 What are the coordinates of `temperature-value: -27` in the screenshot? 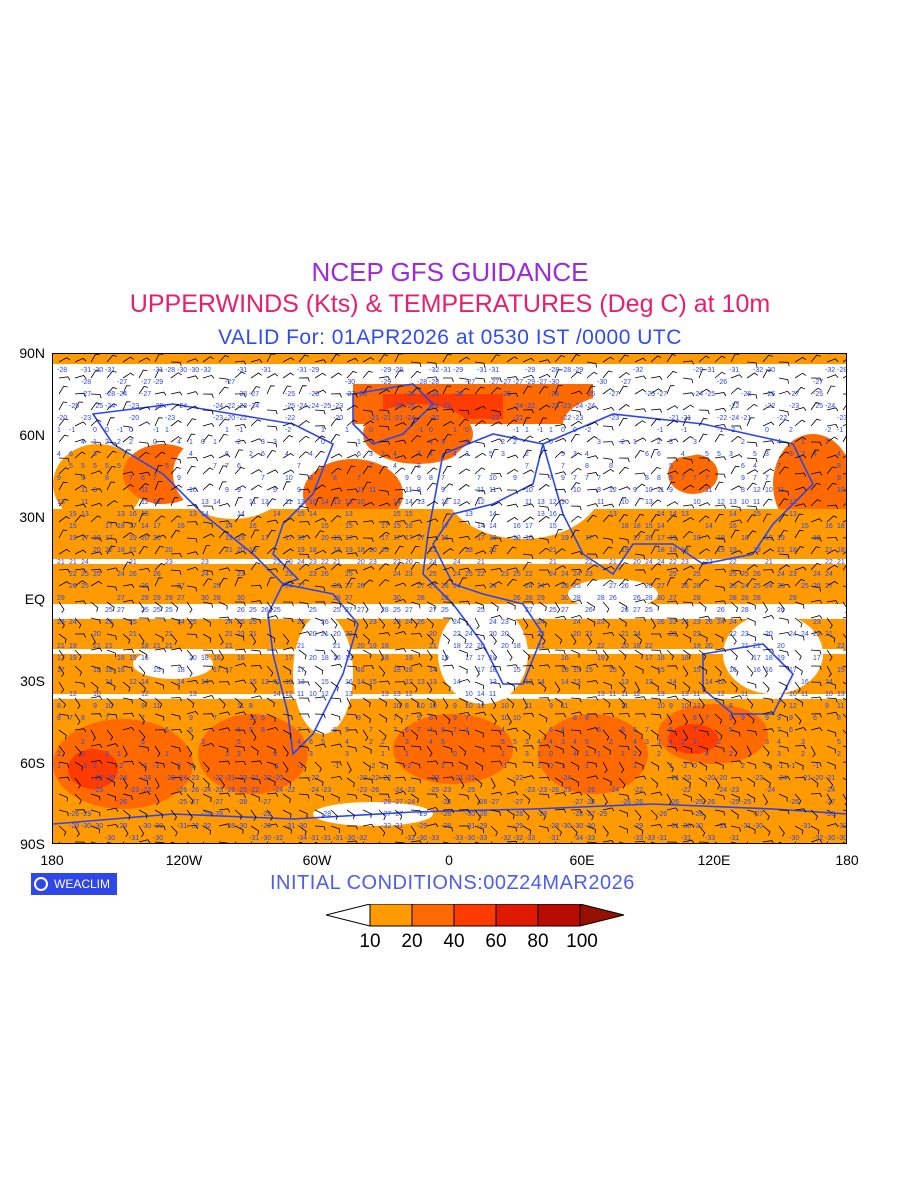 It's located at (506, 382).